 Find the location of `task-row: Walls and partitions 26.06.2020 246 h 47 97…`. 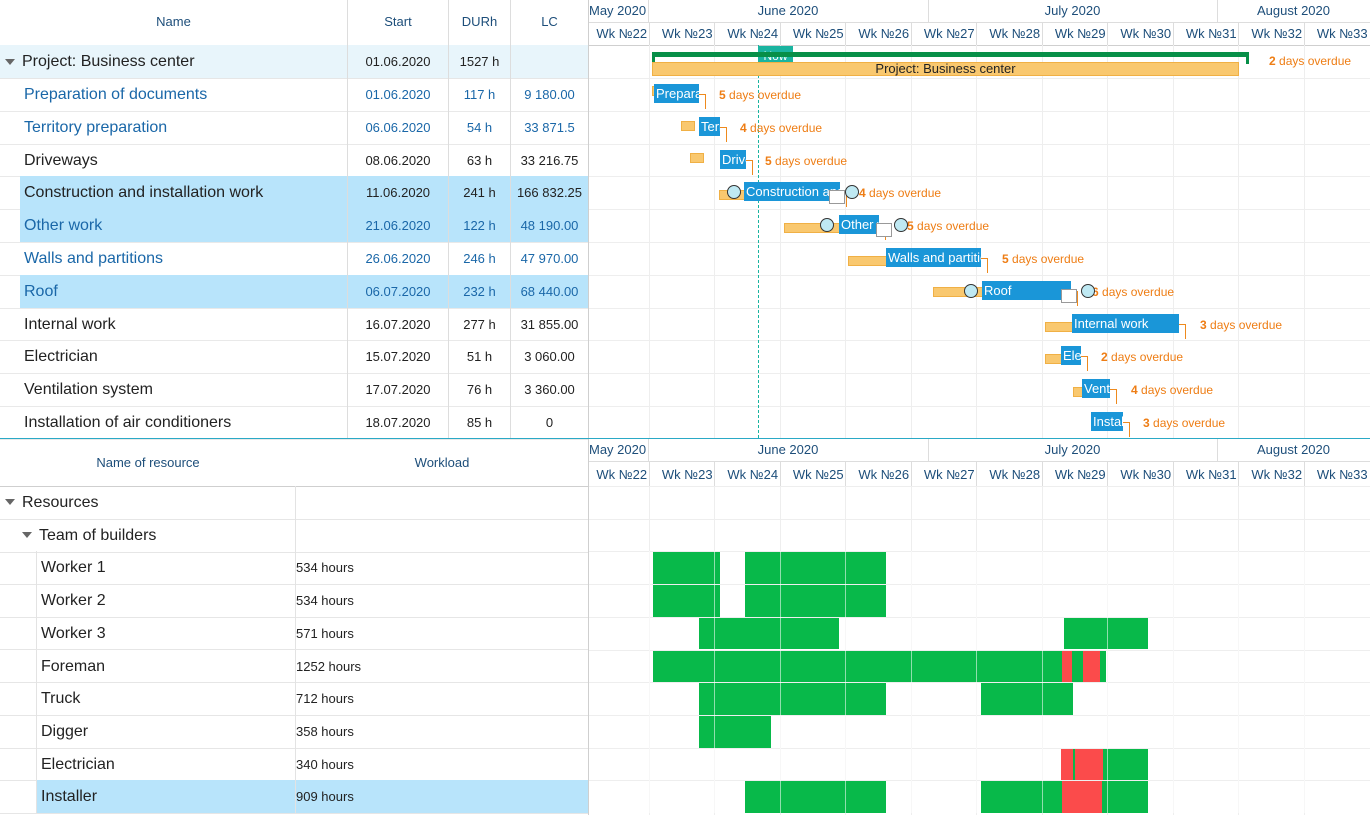

task-row: Walls and partitions 26.06.2020 246 h 47 97… is located at coordinates (294, 259).